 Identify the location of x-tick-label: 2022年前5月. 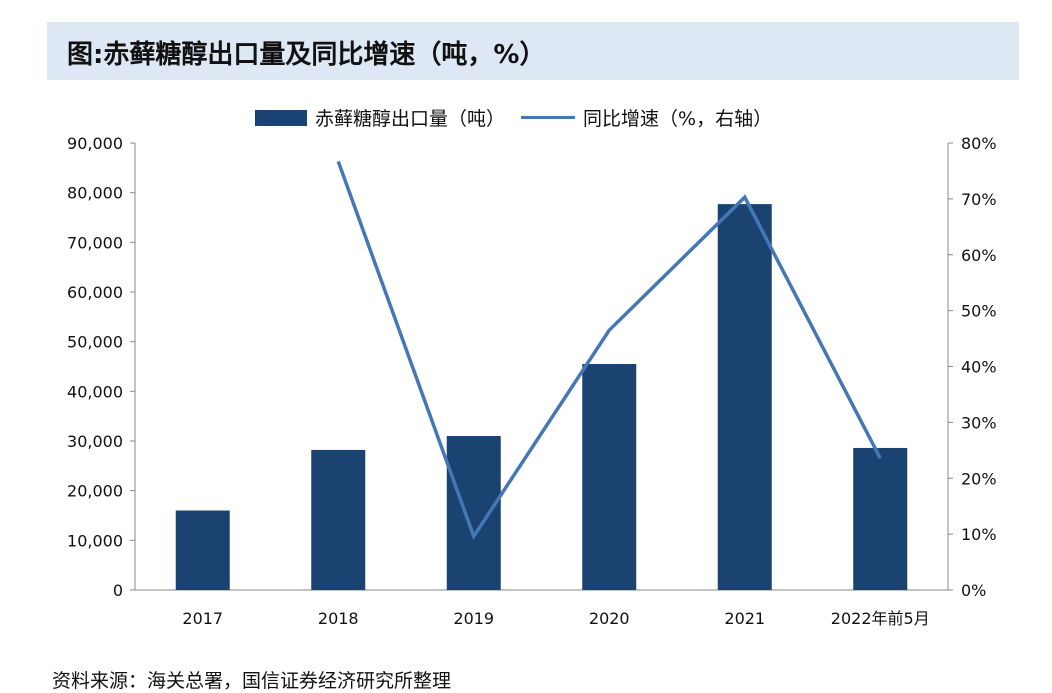
(880, 618).